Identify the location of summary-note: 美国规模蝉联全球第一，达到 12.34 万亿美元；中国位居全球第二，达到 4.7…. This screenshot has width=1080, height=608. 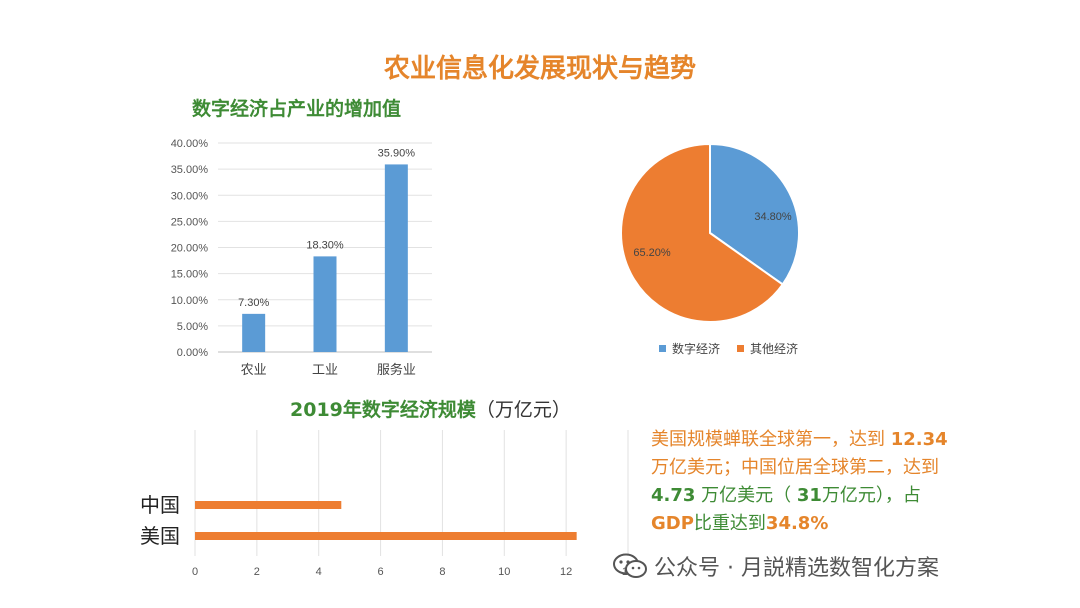
(816, 482).